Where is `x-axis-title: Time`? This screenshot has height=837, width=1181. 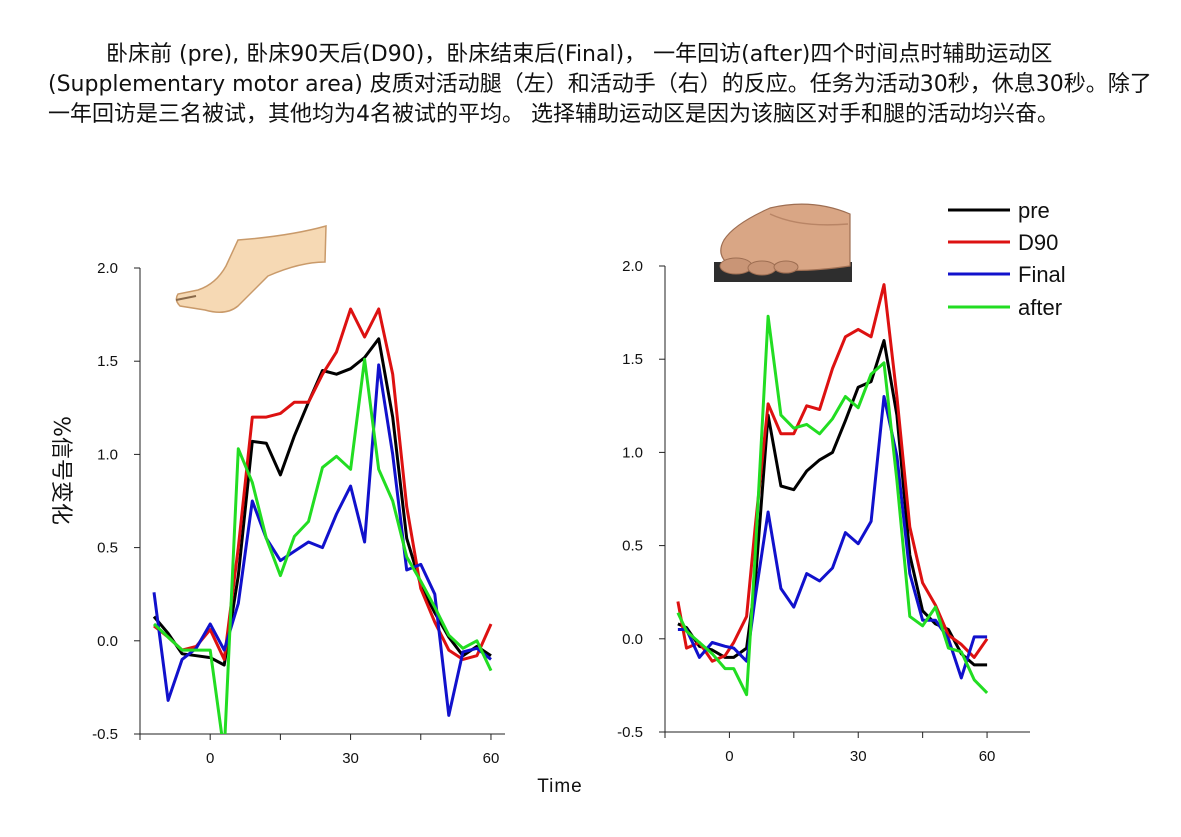
x-axis-title: Time is located at coordinates (560, 786).